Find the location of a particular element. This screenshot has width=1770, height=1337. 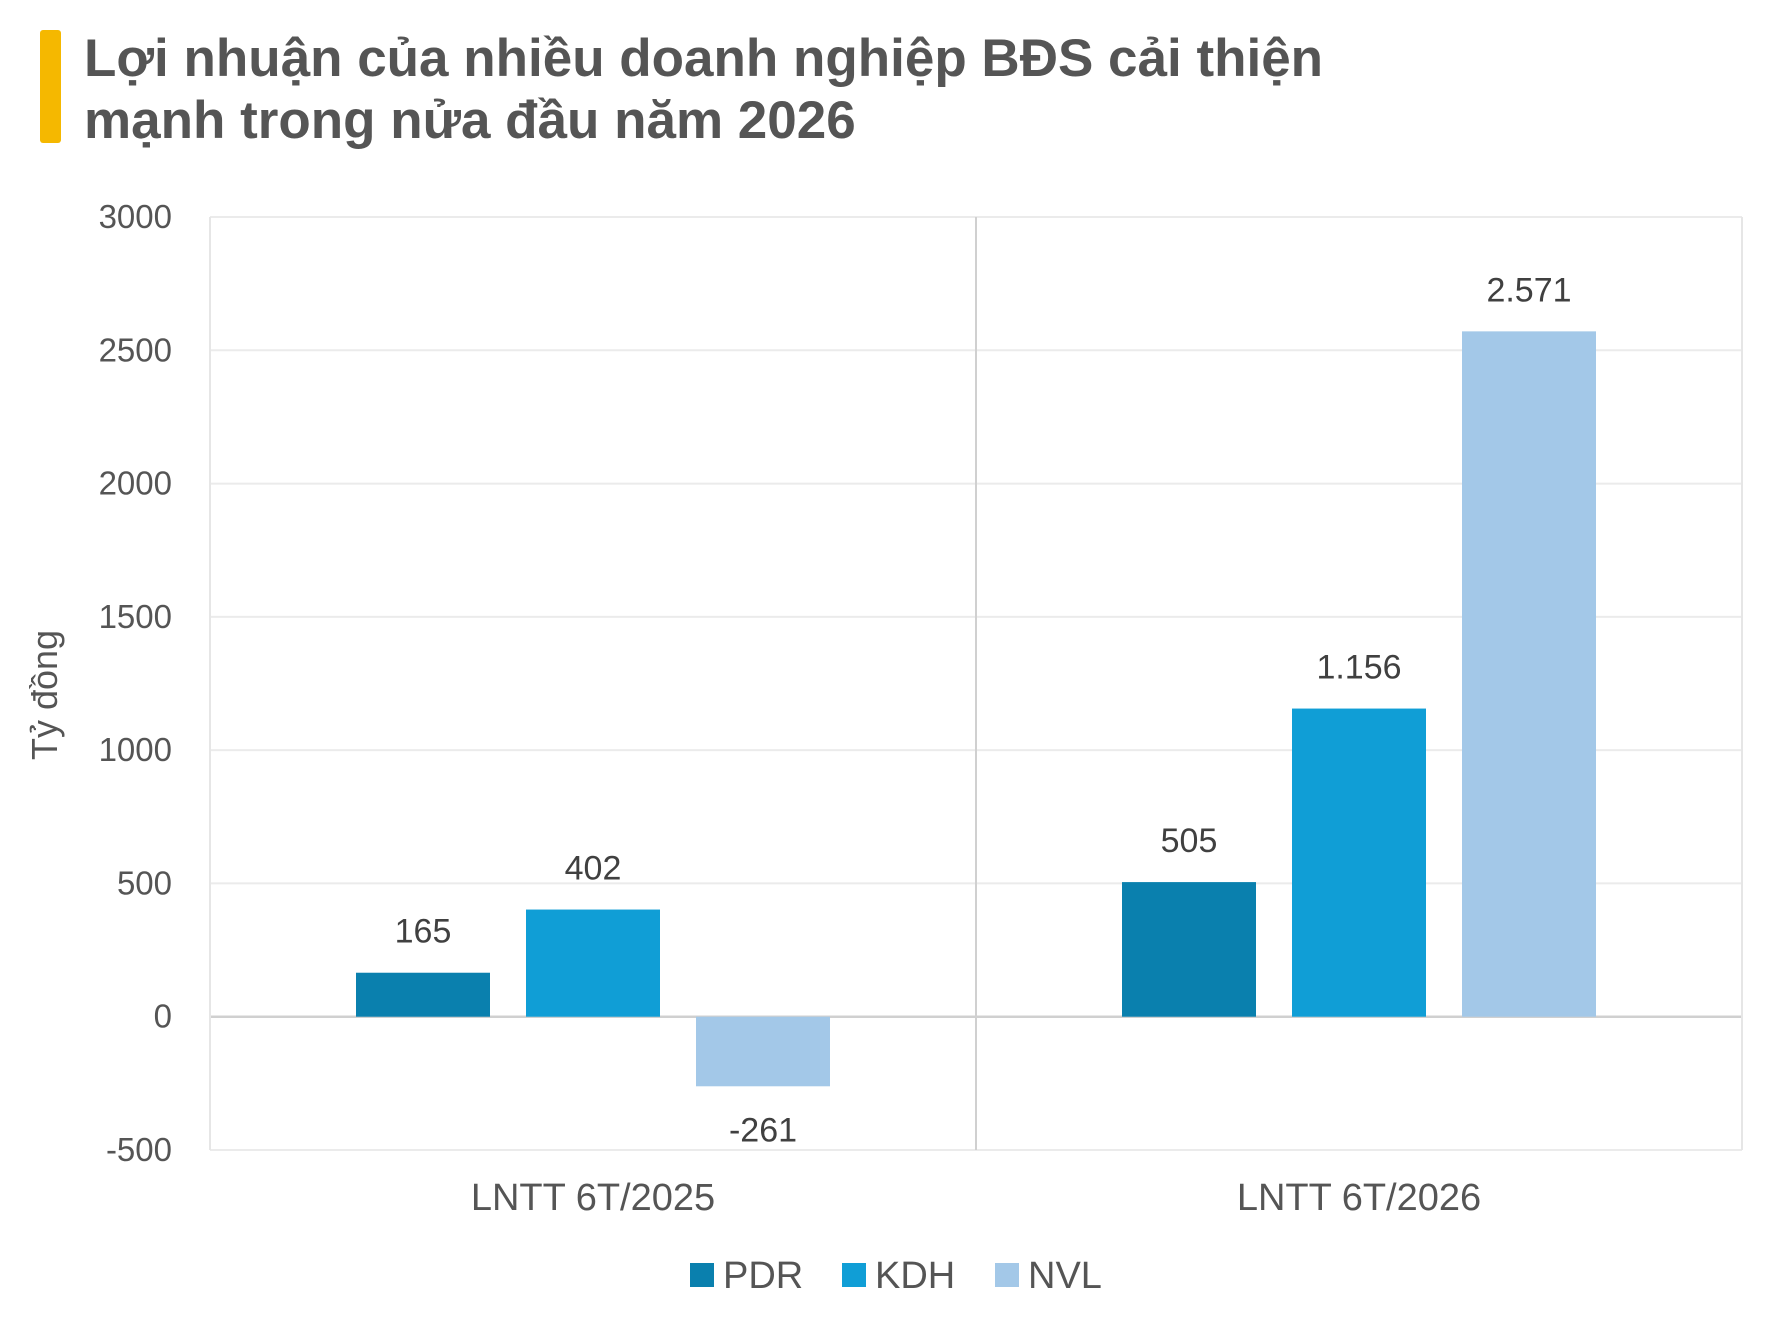

y-tick-label: 1500 is located at coordinates (135, 616).